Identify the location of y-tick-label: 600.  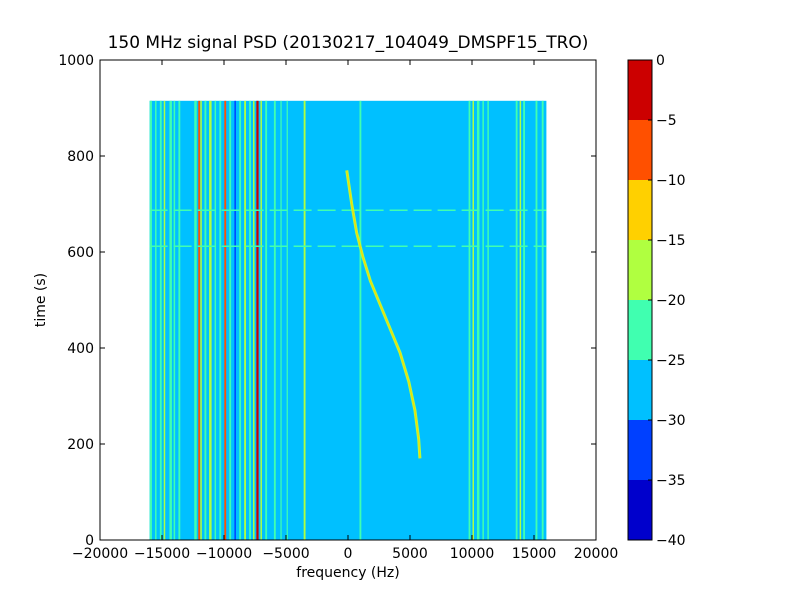
(80, 253).